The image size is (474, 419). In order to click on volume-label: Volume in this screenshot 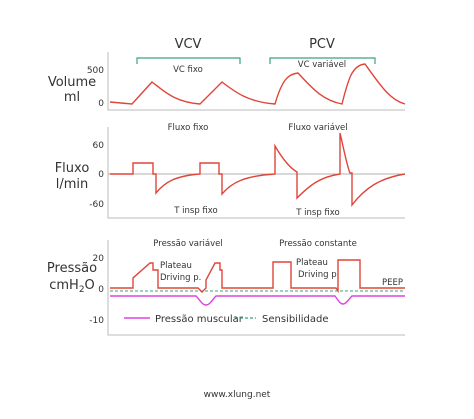, I will do `click(72, 82)`.